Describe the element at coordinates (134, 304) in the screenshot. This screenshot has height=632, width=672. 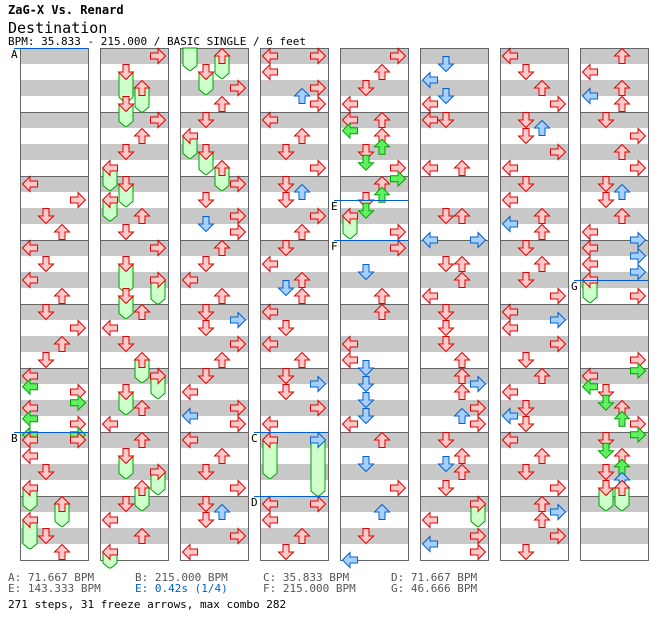
I see `column-border` at that location.